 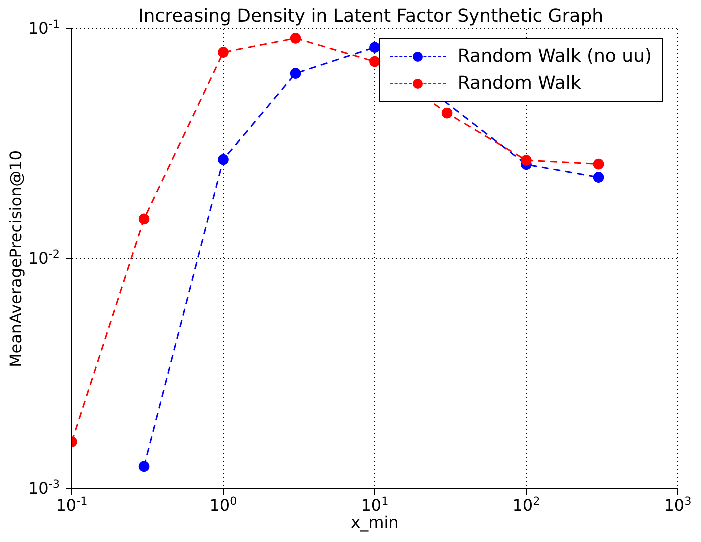 What do you see at coordinates (526, 504) in the screenshot?
I see `x-tick-label: 10$^{2}$` at bounding box center [526, 504].